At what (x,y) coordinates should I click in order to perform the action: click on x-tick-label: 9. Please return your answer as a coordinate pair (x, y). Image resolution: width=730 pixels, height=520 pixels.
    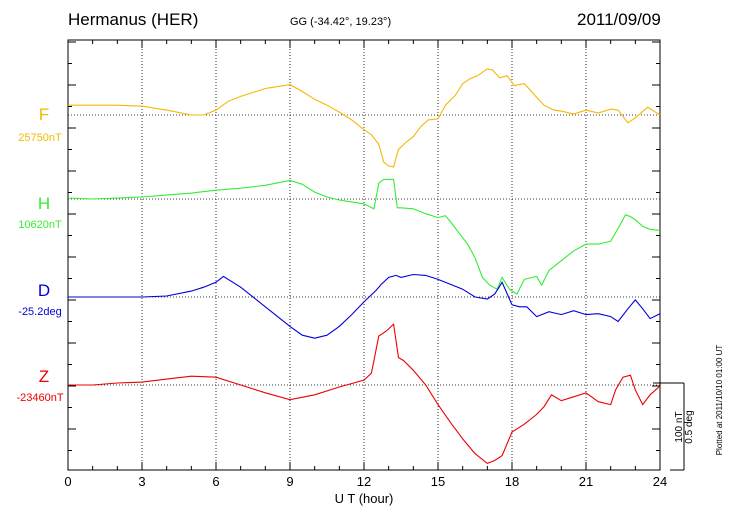
    Looking at the image, I should click on (289, 481).